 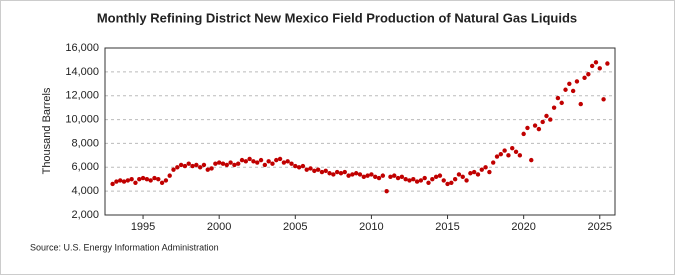 What do you see at coordinates (523, 227) in the screenshot?
I see `x-tick-label: 2020` at bounding box center [523, 227].